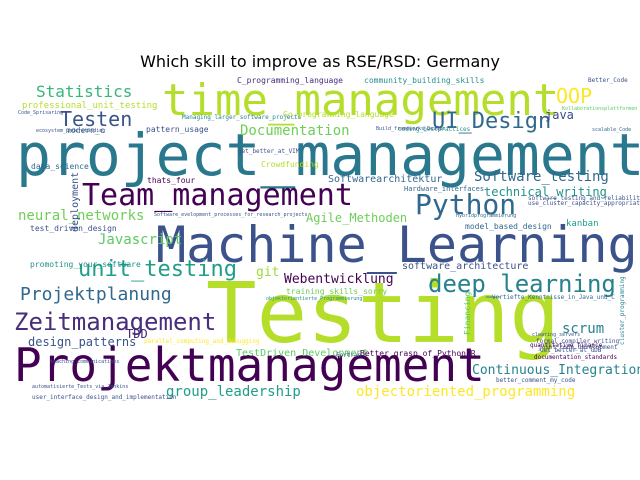  I want to click on word-pattern-usage: pattern_usage, so click(177, 129).